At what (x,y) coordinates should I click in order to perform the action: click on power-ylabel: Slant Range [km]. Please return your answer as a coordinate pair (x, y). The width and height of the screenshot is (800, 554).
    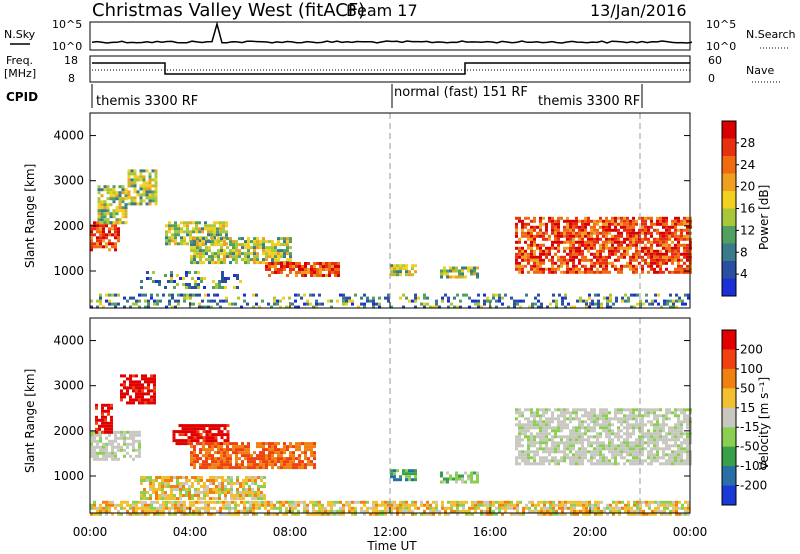
    Looking at the image, I should click on (30, 216).